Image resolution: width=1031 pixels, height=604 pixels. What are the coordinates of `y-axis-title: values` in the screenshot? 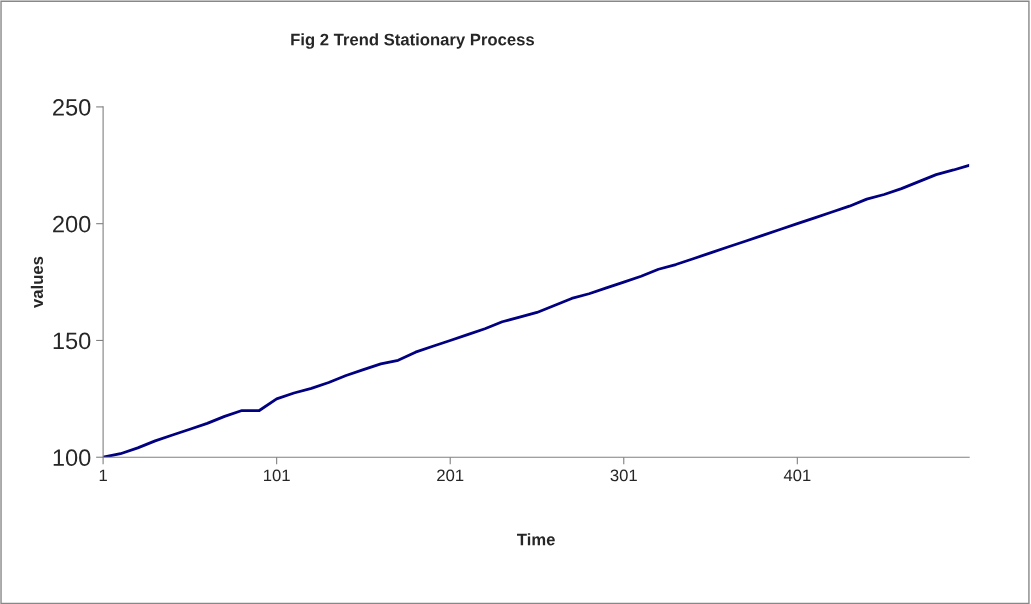 It's located at (37, 282).